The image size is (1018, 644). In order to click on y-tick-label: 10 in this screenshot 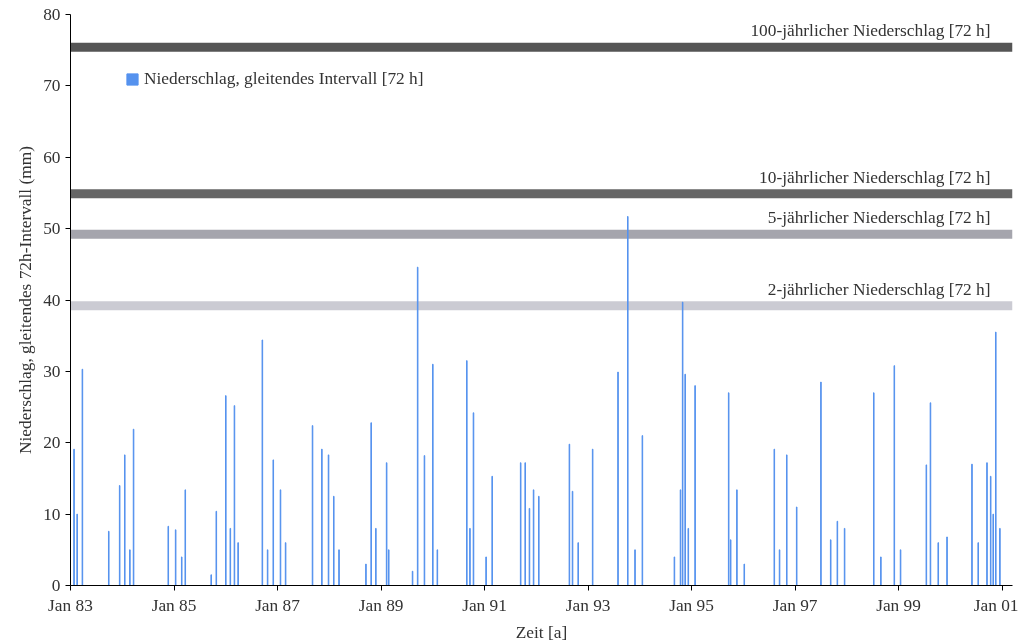, I will do `click(52, 514)`.